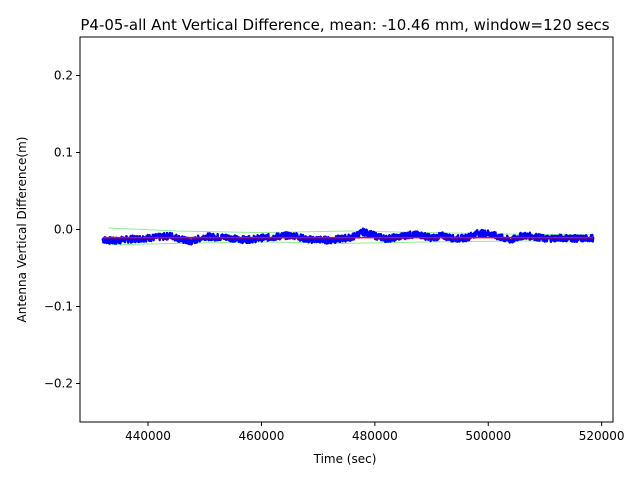 The image size is (640, 480). I want to click on series-envelope-line, so click(349, 231).